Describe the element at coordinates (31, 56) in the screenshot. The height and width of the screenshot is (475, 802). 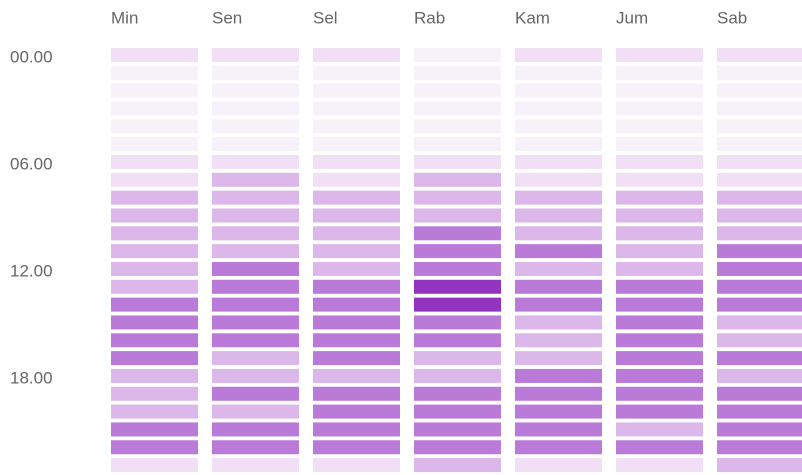
I see `hour-label: 00.00` at that location.